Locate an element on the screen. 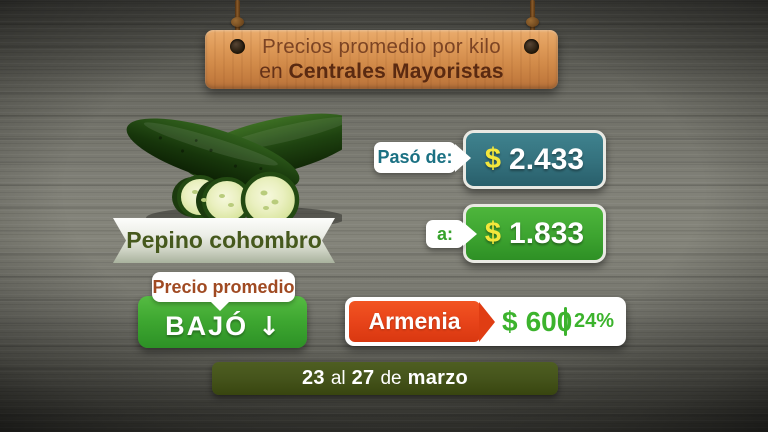  trend-direction: BAJÓ is located at coordinates (207, 326).